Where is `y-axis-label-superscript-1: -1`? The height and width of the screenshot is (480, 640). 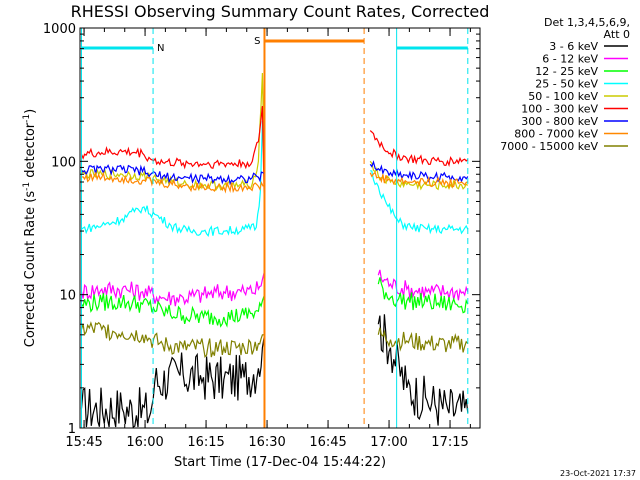 y-axis-label-superscript-1: -1 is located at coordinates (27, 186).